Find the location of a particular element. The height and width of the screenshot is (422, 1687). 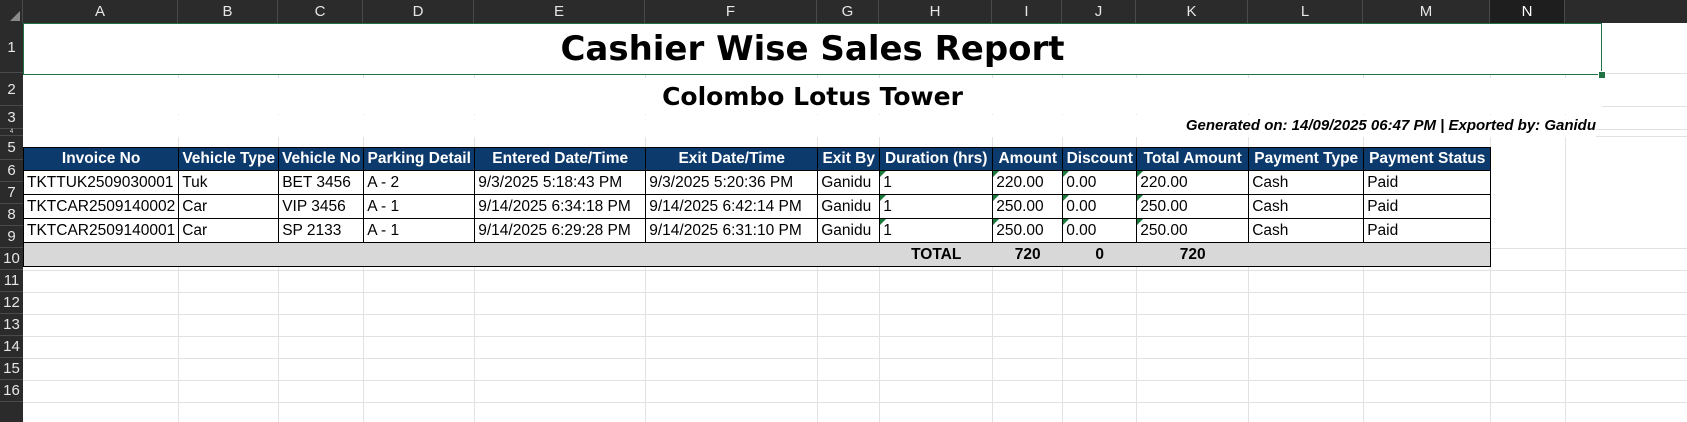

cell-vehicle-no: SP 2133 is located at coordinates (321, 230).